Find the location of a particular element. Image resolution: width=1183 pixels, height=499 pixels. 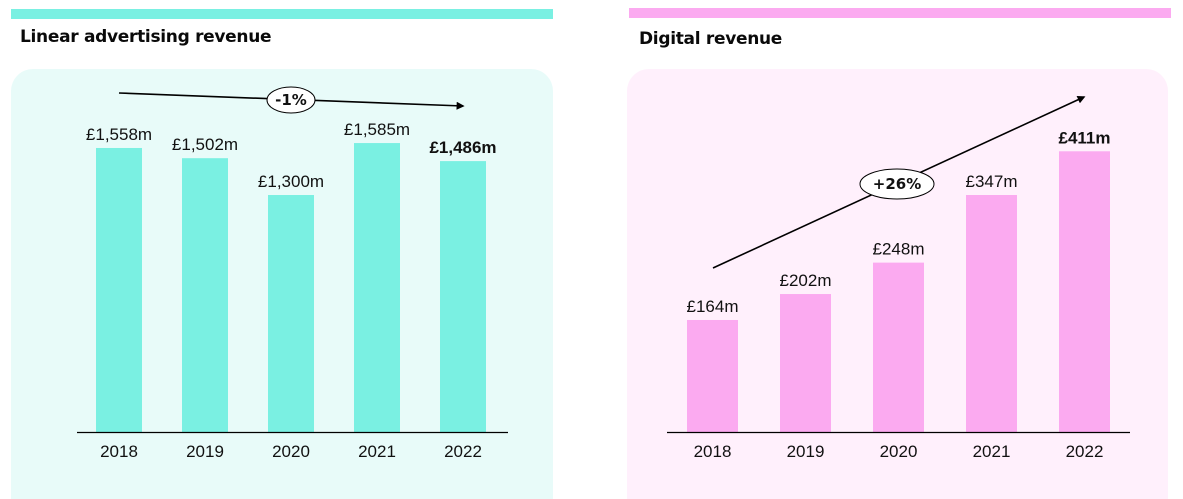

linear-x-tick-2020: 2020 is located at coordinates (291, 451).